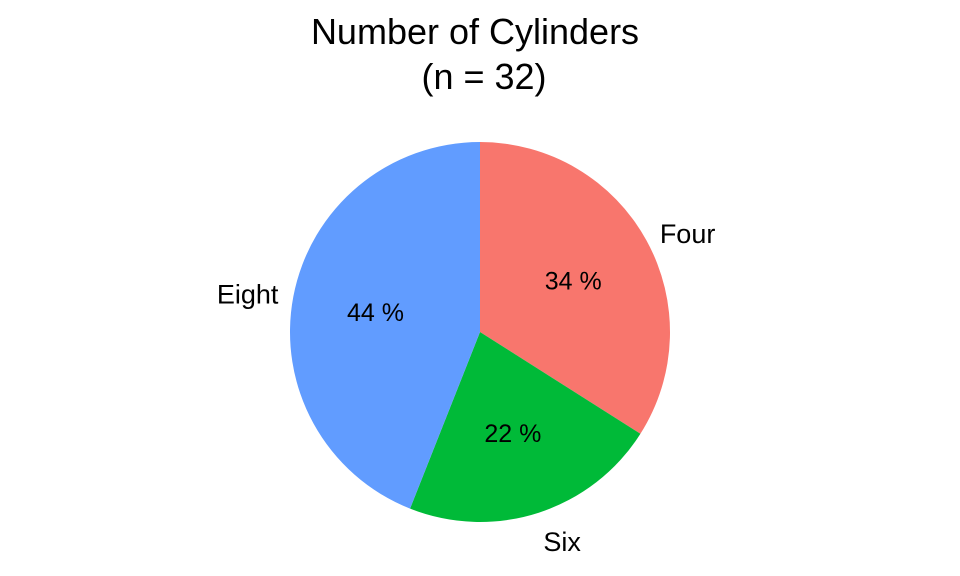 The width and height of the screenshot is (960, 576). I want to click on pie-category-label-six: Six, so click(562, 542).